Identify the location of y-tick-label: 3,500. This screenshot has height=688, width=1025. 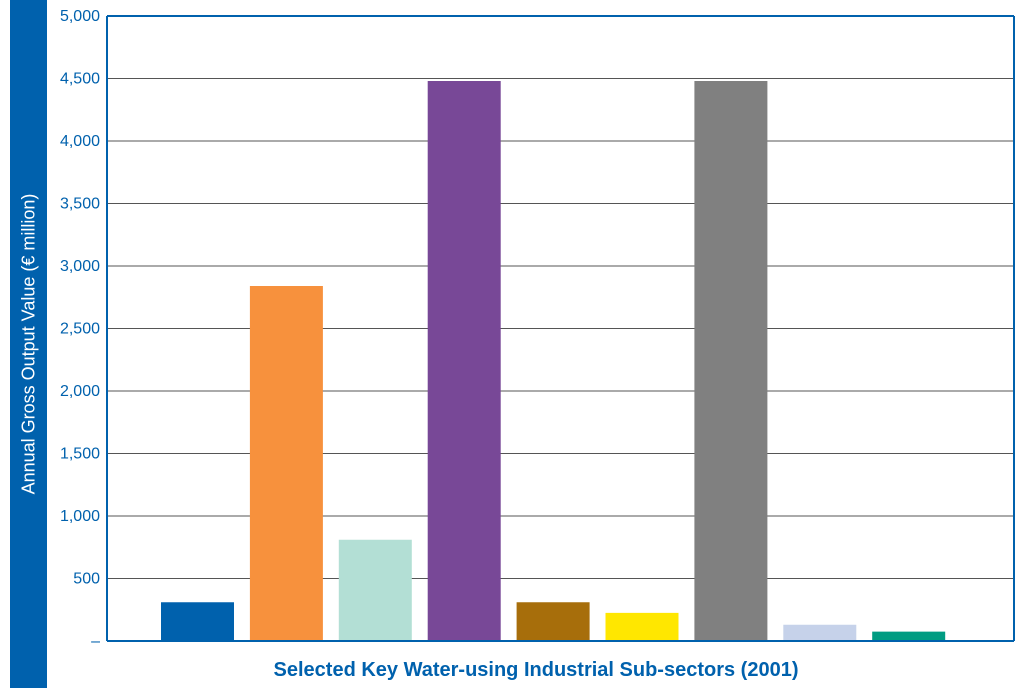
(80, 204).